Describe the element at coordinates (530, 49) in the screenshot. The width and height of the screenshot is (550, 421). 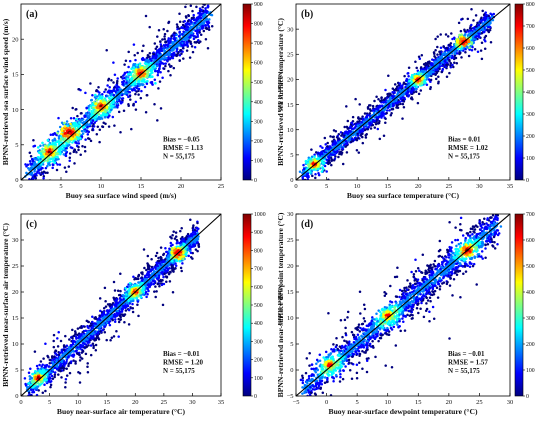
I see `colorbar-tick-label: 600` at that location.